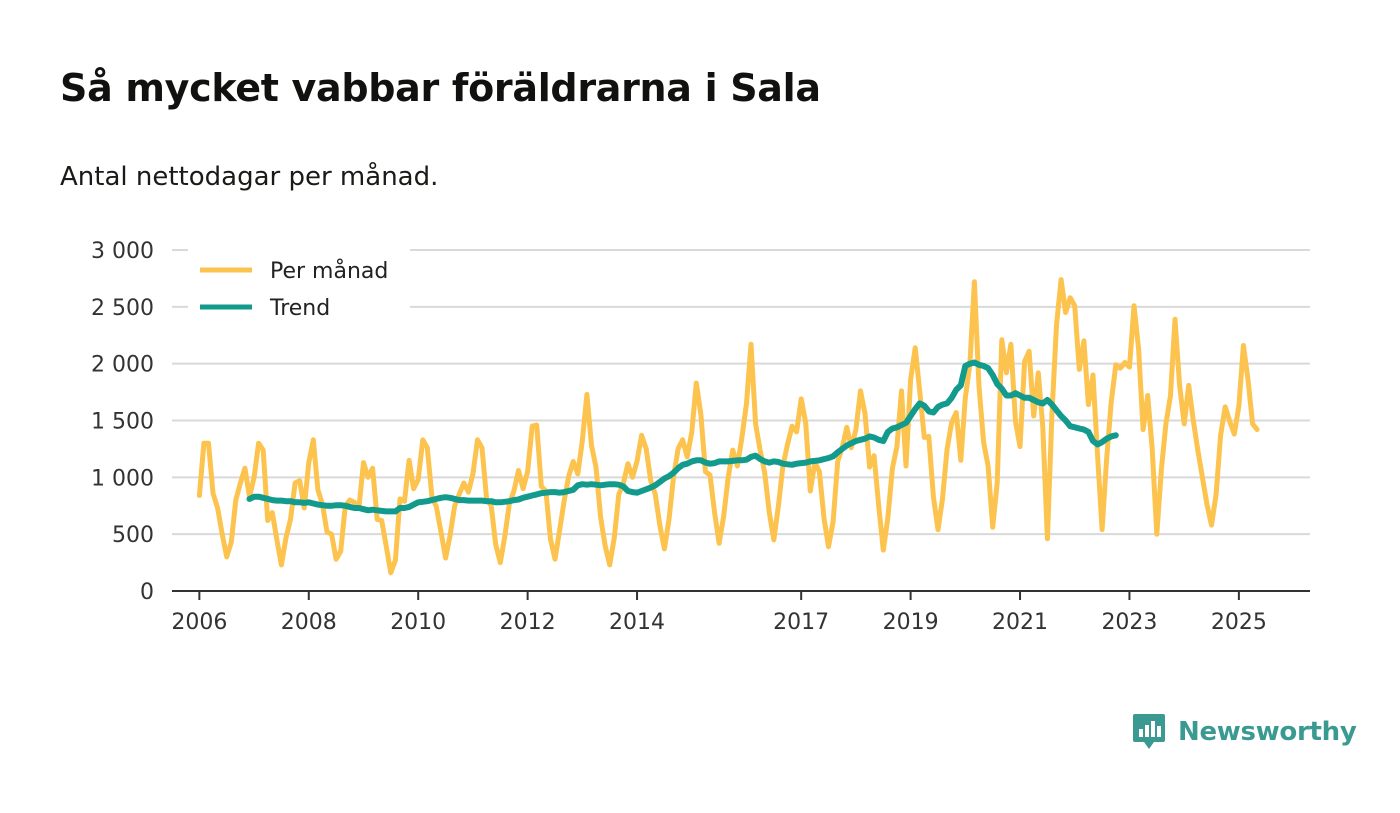  I want to click on y-tick-label-3000: 3 000, so click(122, 251).